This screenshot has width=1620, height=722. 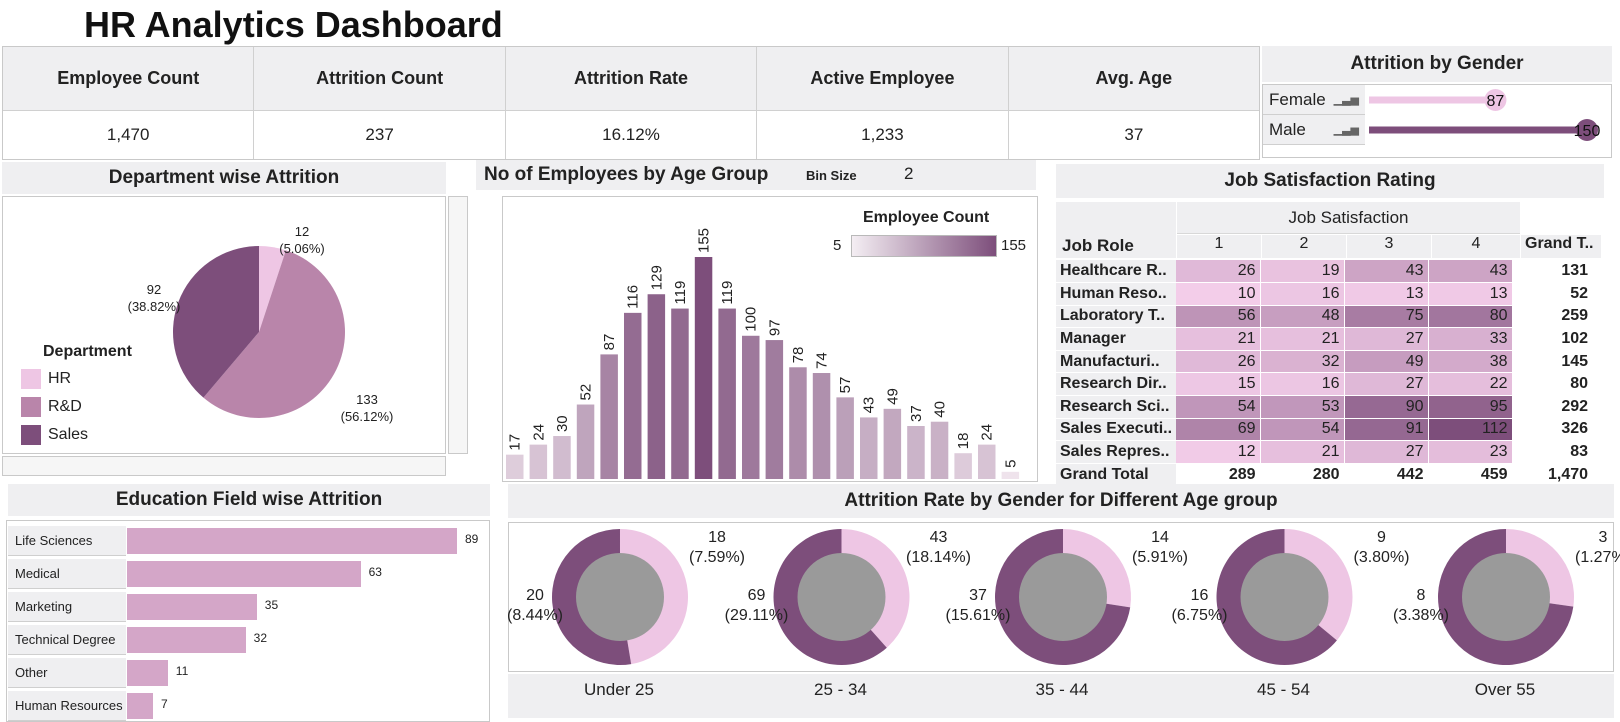 What do you see at coordinates (1476, 246) in the screenshot?
I see `col-header-4: 4` at bounding box center [1476, 246].